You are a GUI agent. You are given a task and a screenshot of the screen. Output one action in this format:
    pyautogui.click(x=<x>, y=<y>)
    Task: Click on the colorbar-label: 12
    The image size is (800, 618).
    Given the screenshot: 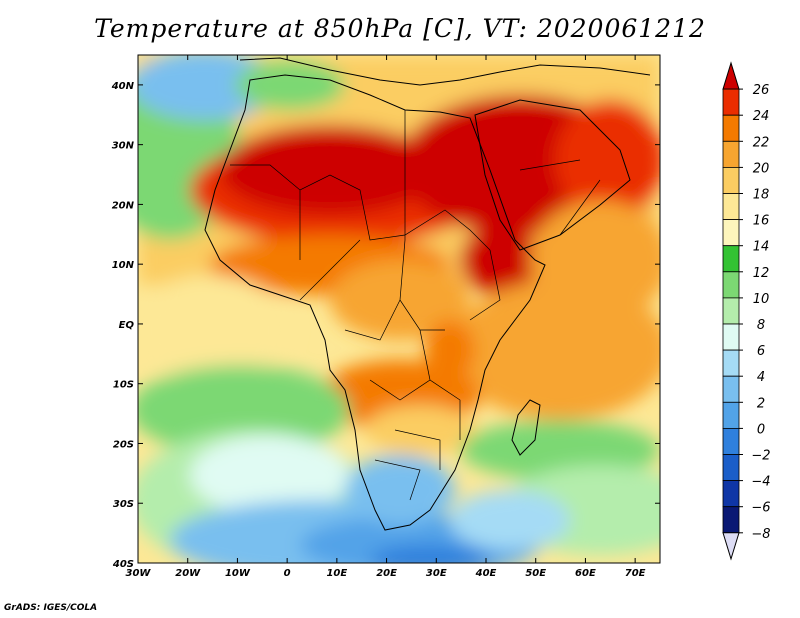 What is the action you would take?
    pyautogui.click(x=761, y=273)
    